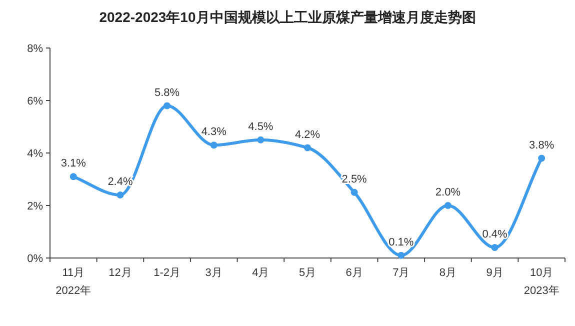  Describe the element at coordinates (74, 291) in the screenshot. I see `text: 2022年` at that location.